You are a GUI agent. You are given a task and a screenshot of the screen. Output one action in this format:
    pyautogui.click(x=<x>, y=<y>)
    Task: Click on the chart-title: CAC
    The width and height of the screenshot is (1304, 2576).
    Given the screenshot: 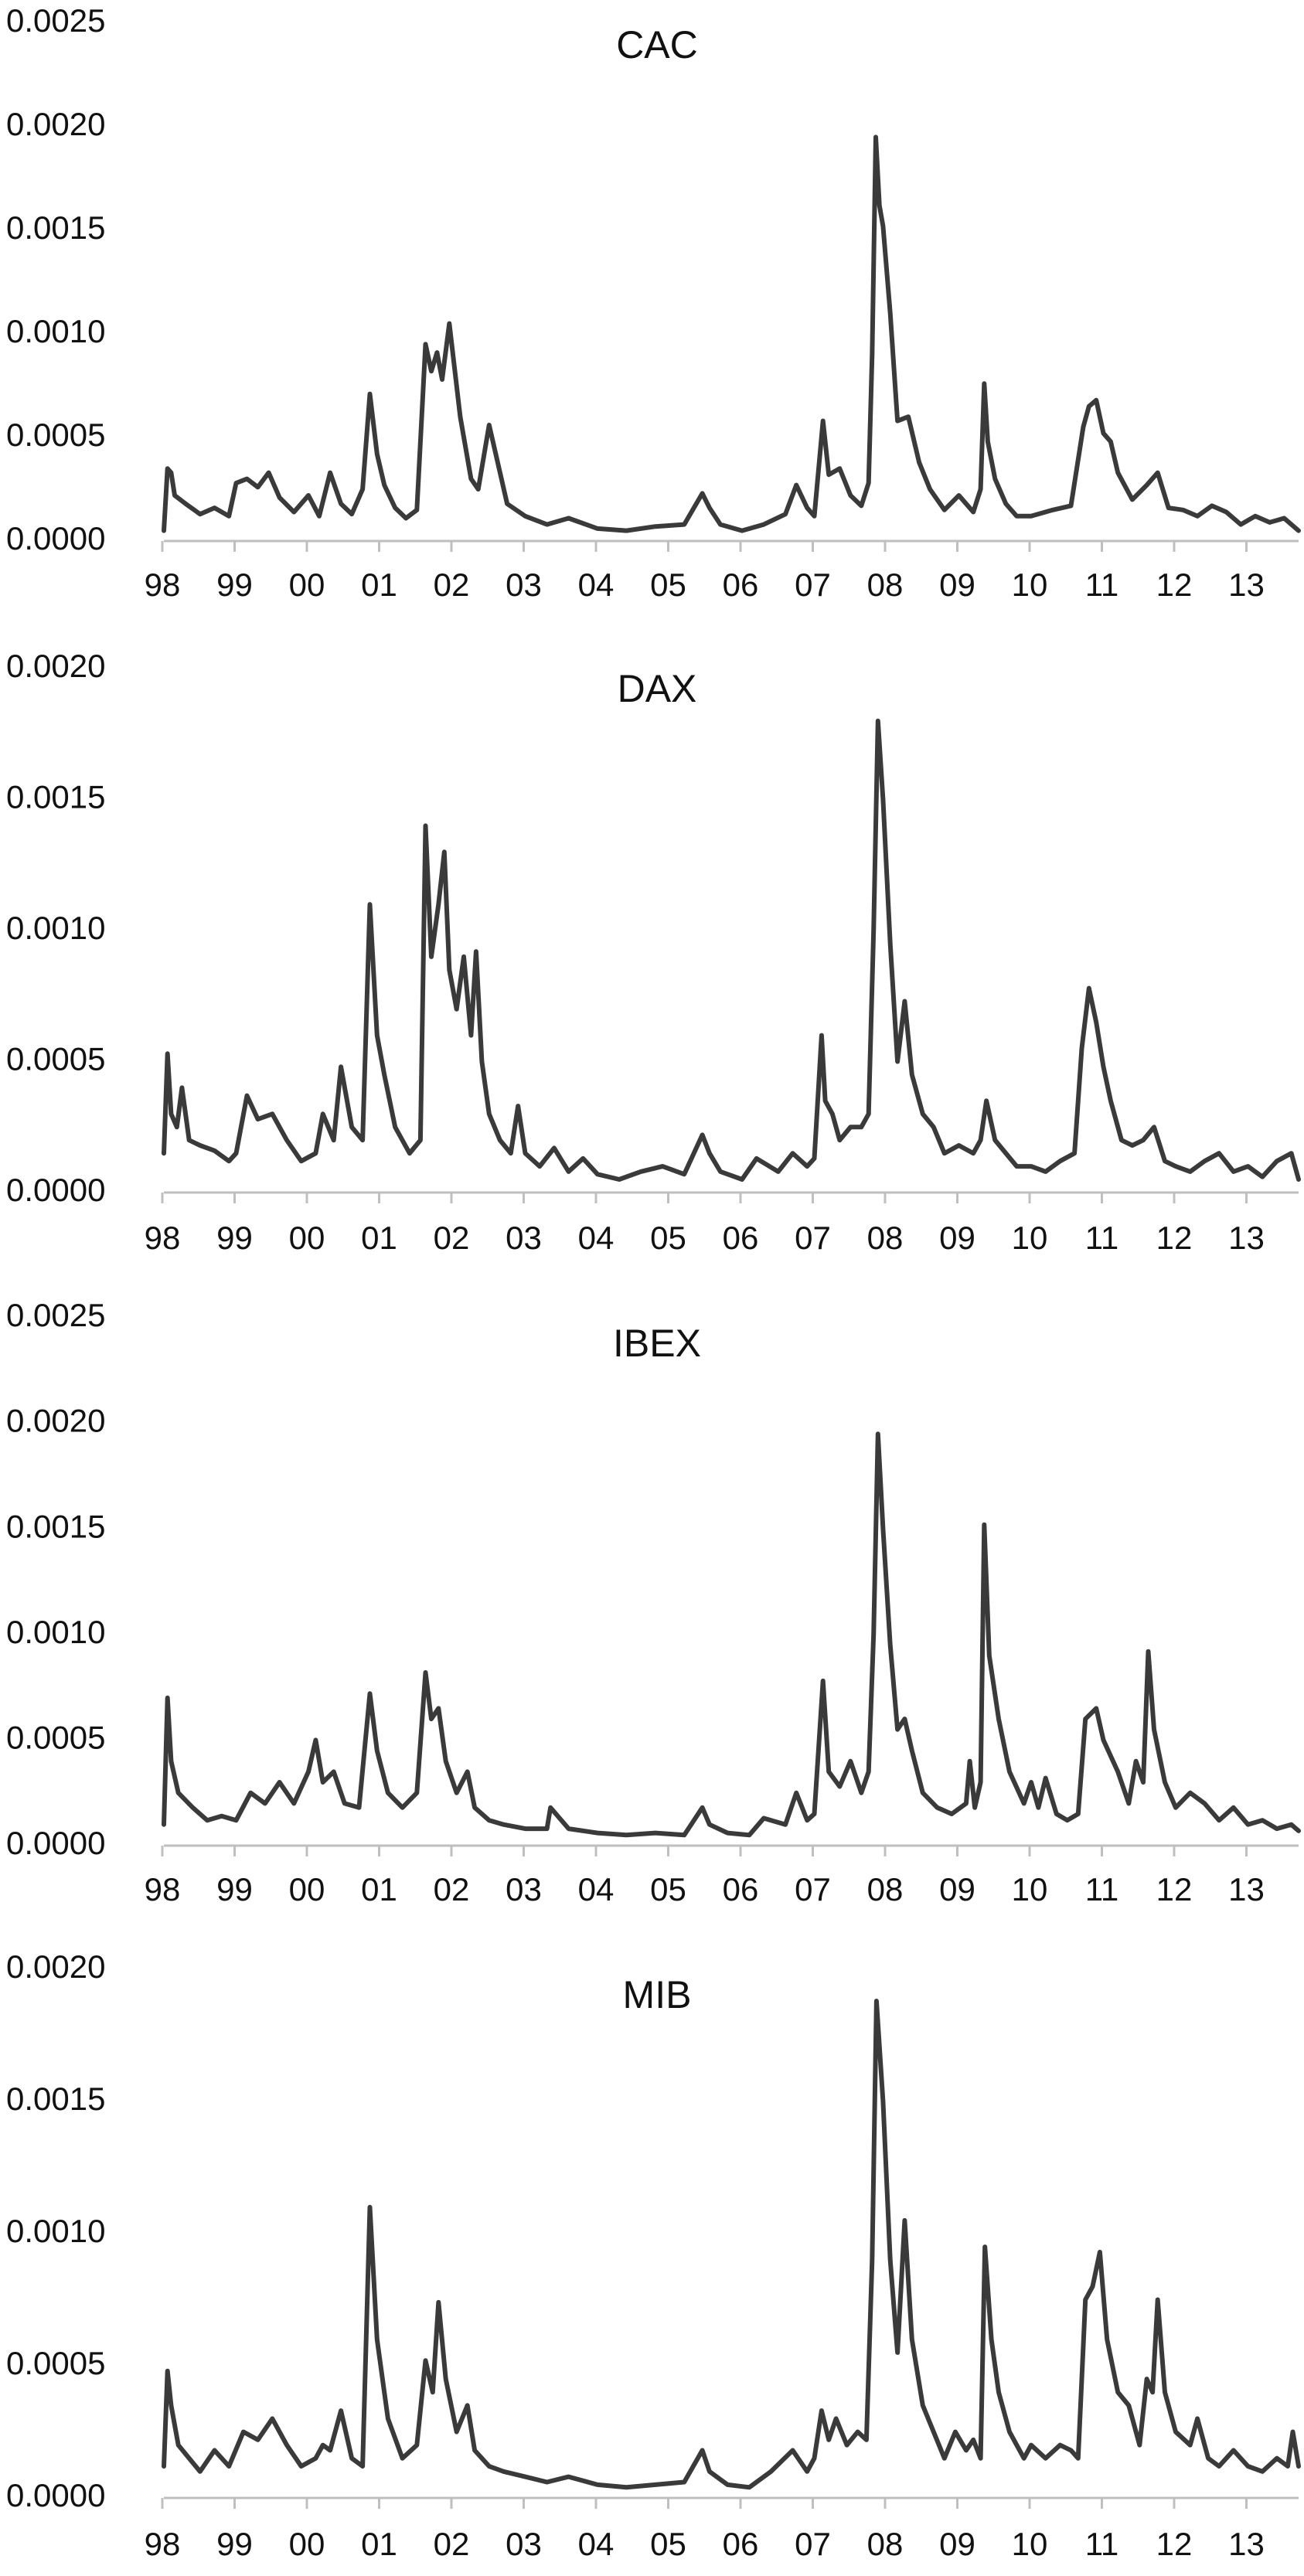 What is the action you would take?
    pyautogui.click(x=657, y=44)
    